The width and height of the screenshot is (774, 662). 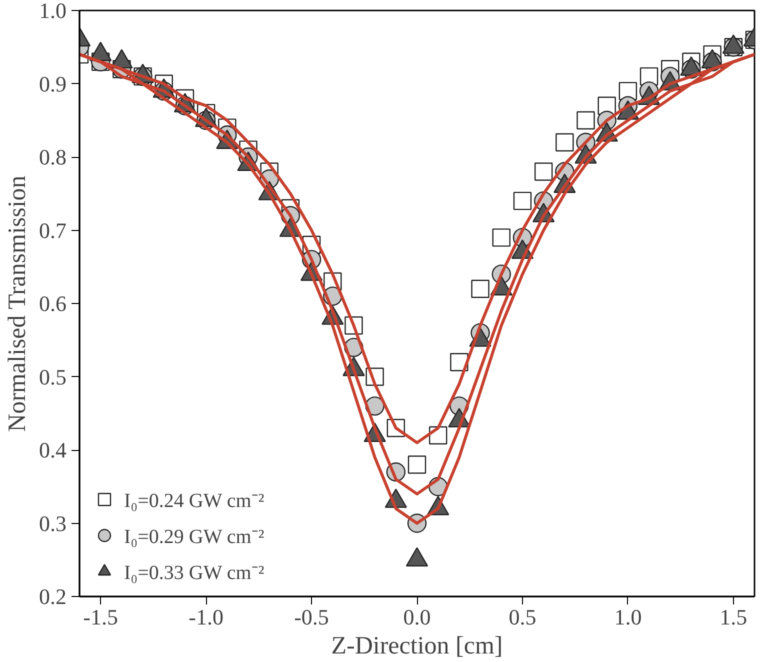 I want to click on y-axis-title: Normalised Transmission, so click(x=17, y=303).